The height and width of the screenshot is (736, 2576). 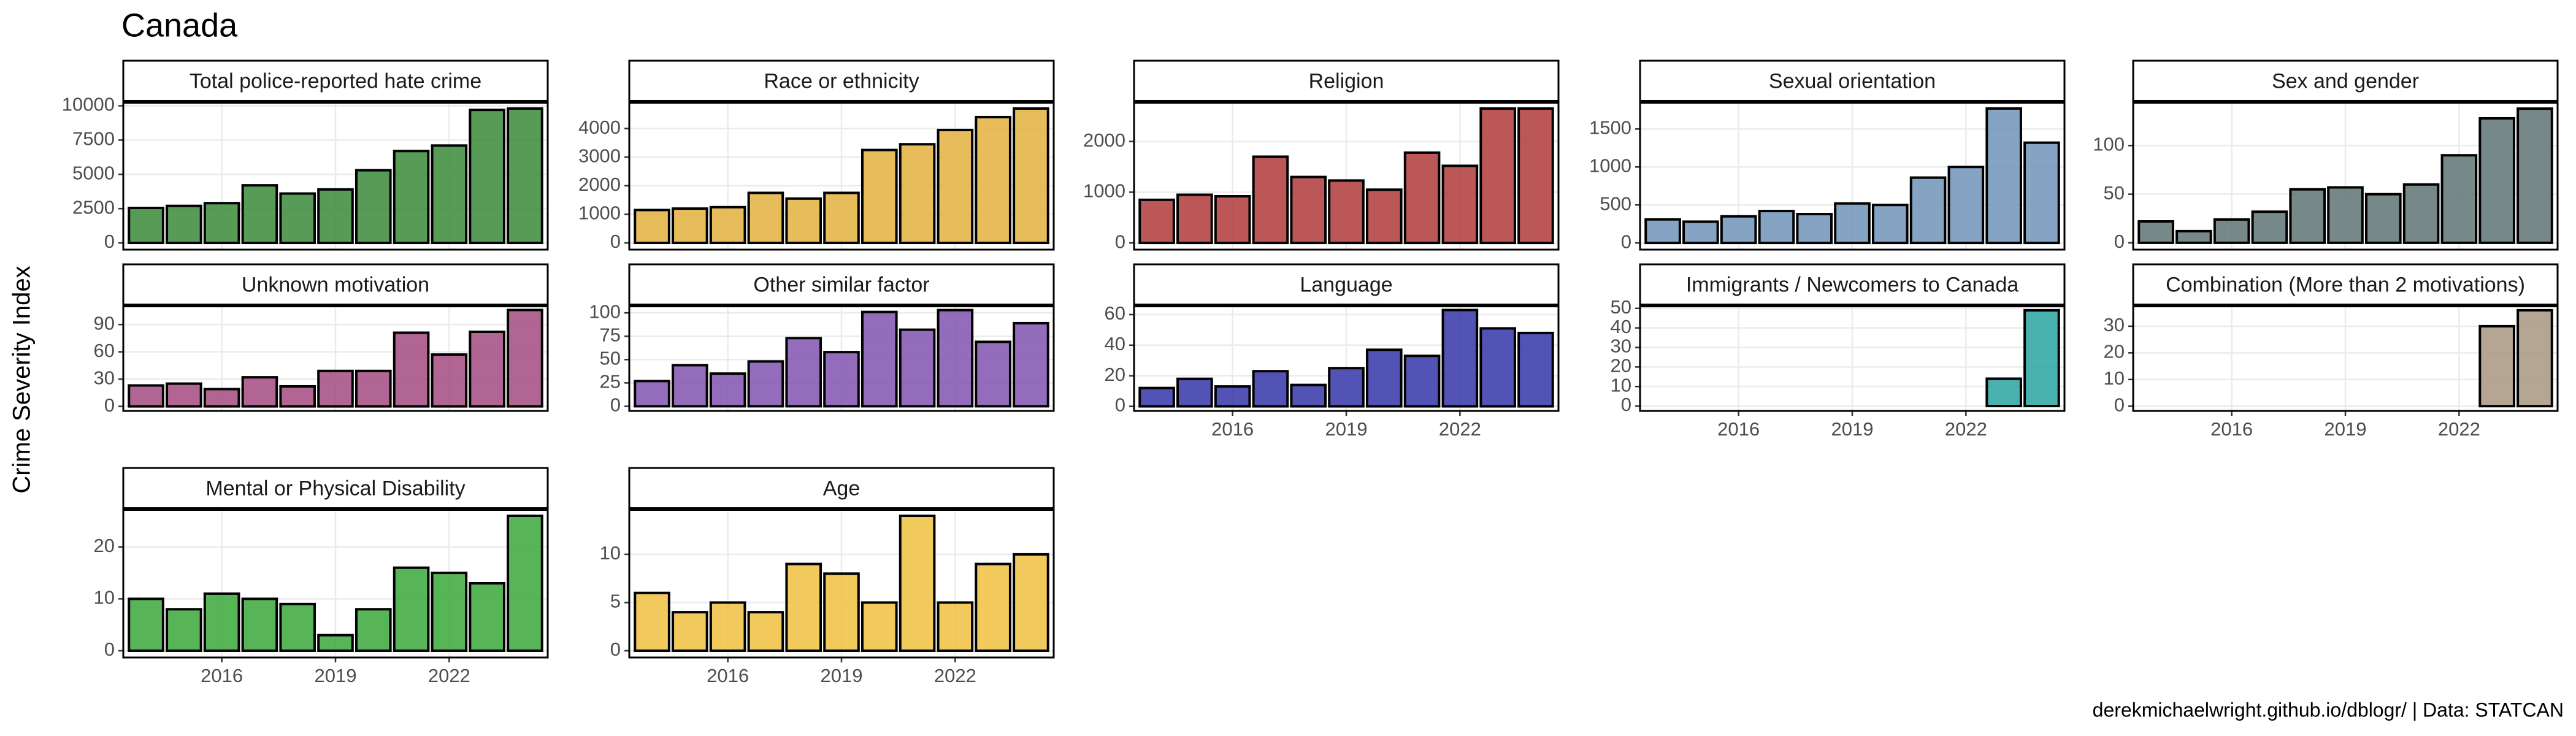 What do you see at coordinates (179, 25) in the screenshot?
I see `chart-title: Canada` at bounding box center [179, 25].